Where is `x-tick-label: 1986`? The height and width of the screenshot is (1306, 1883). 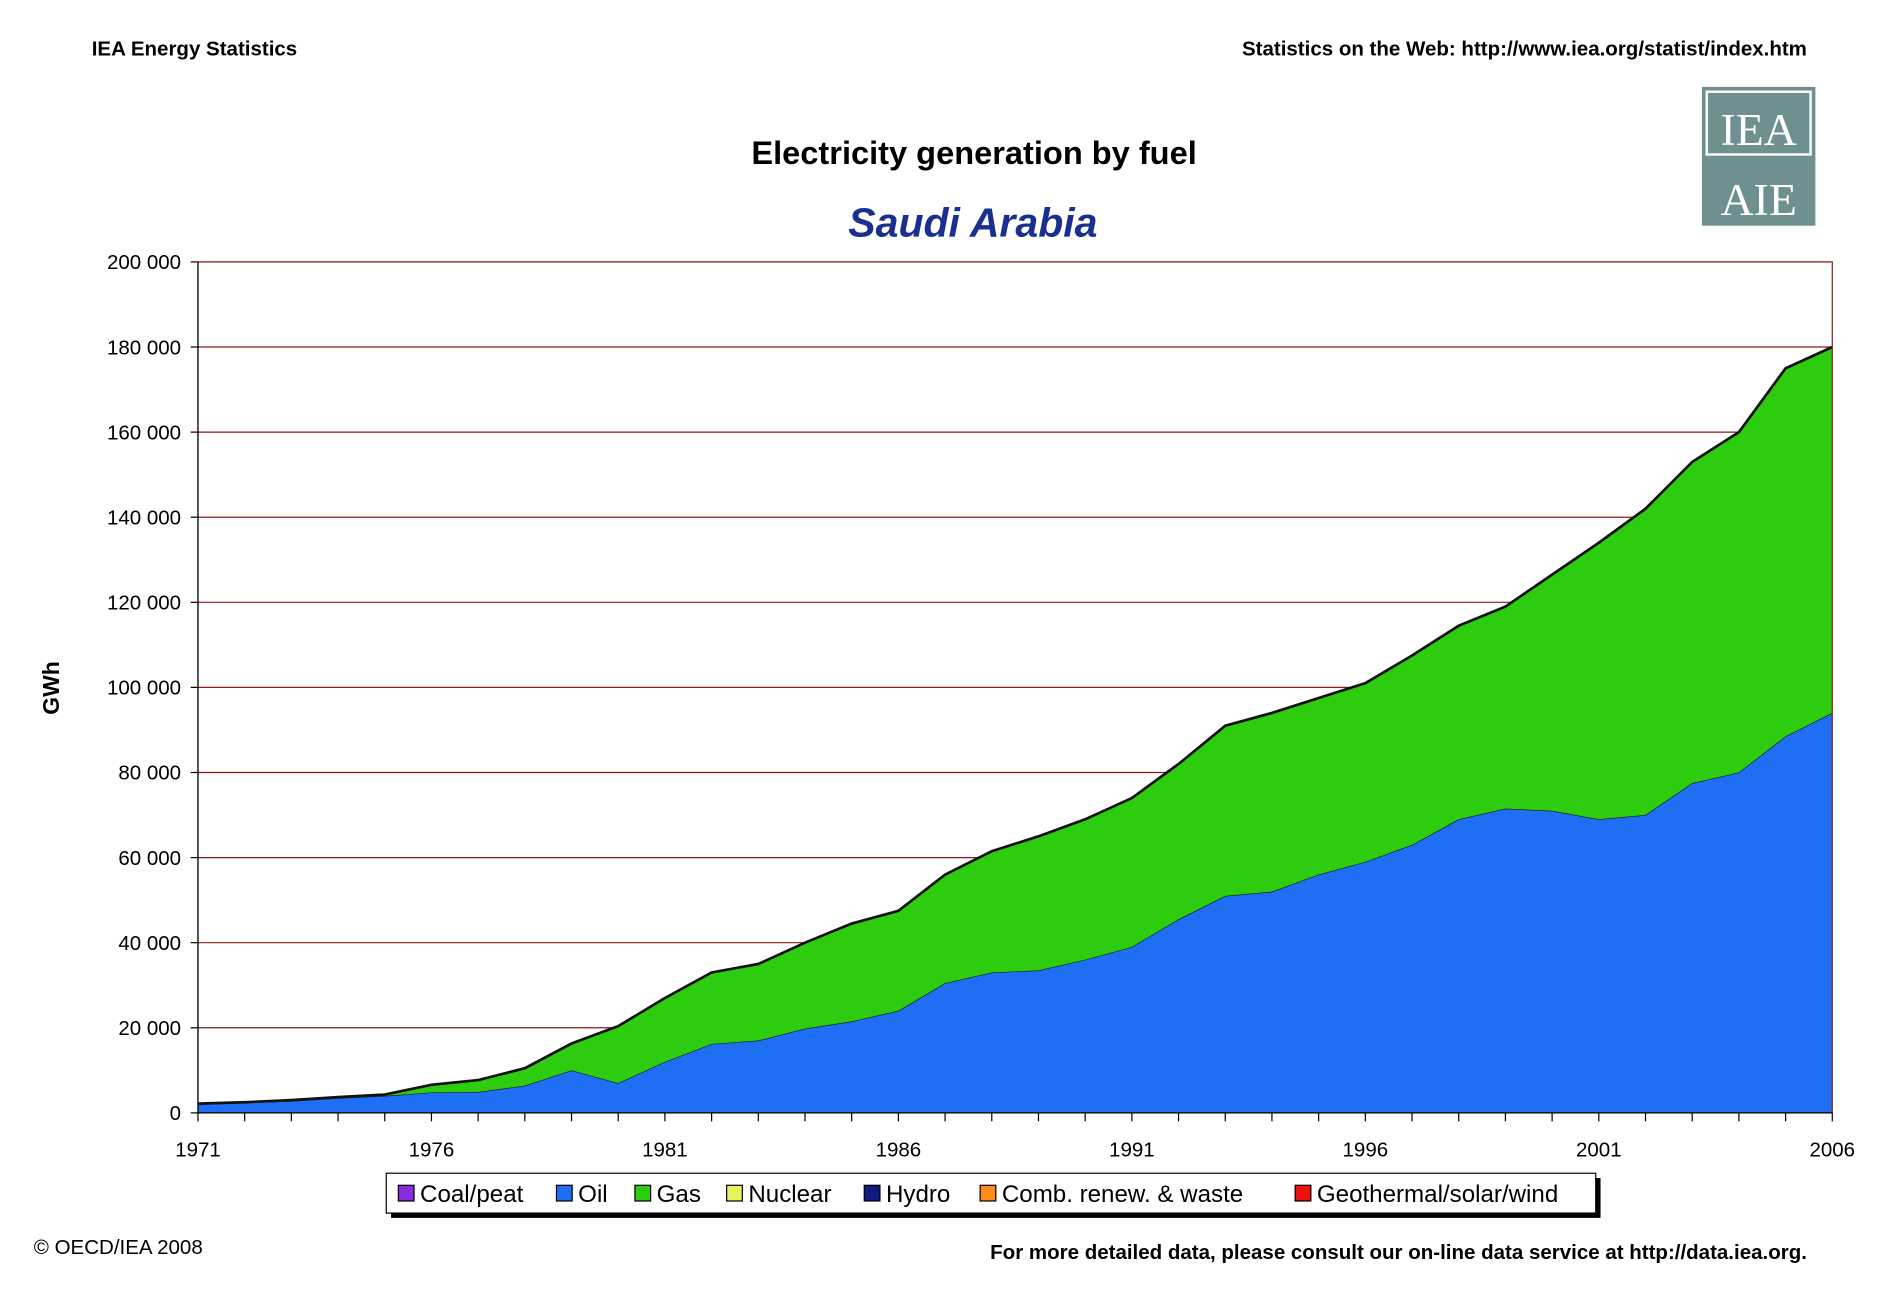 x-tick-label: 1986 is located at coordinates (899, 1149).